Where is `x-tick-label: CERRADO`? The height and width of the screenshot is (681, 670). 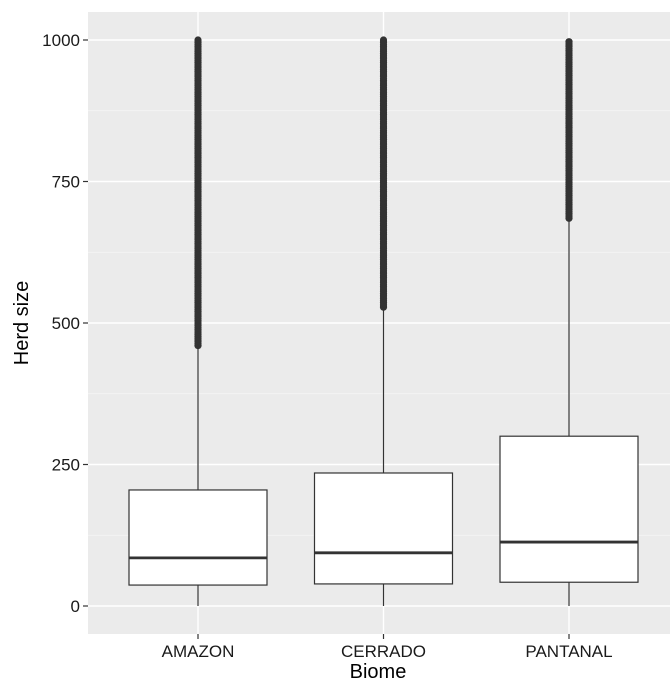 x-tick-label: CERRADO is located at coordinates (383, 651).